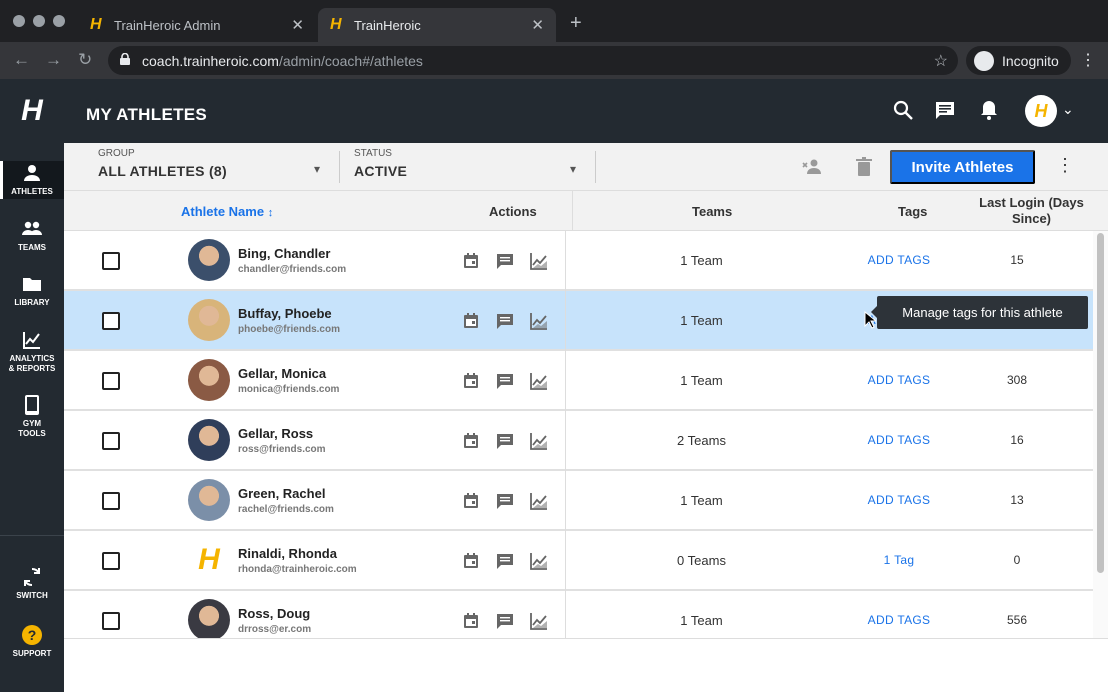  Describe the element at coordinates (292, 269) in the screenshot. I see `athlete-email: chandler@friends.com` at that location.